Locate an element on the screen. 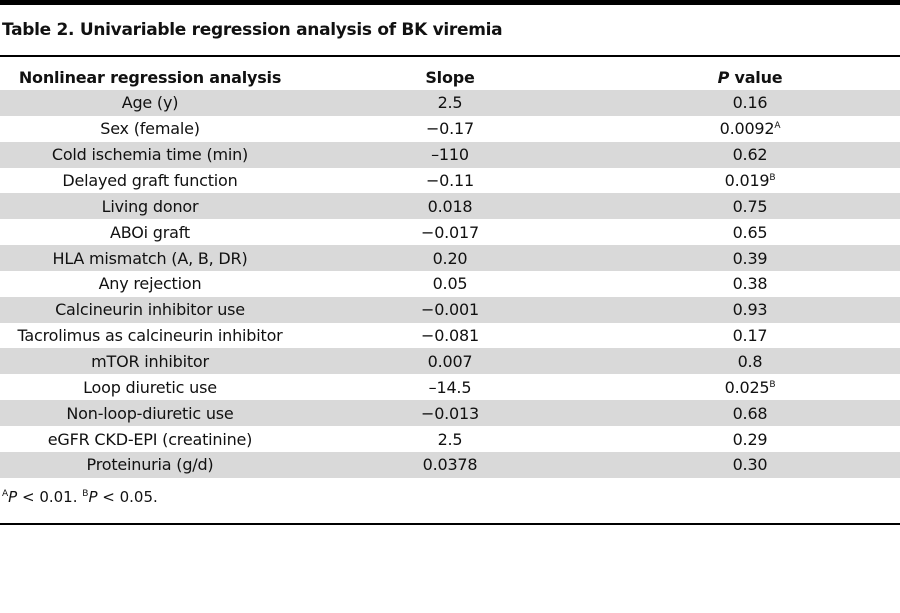 Image resolution: width=900 pixels, height=613 pixels. label-cell: Age (y) is located at coordinates (150, 103).